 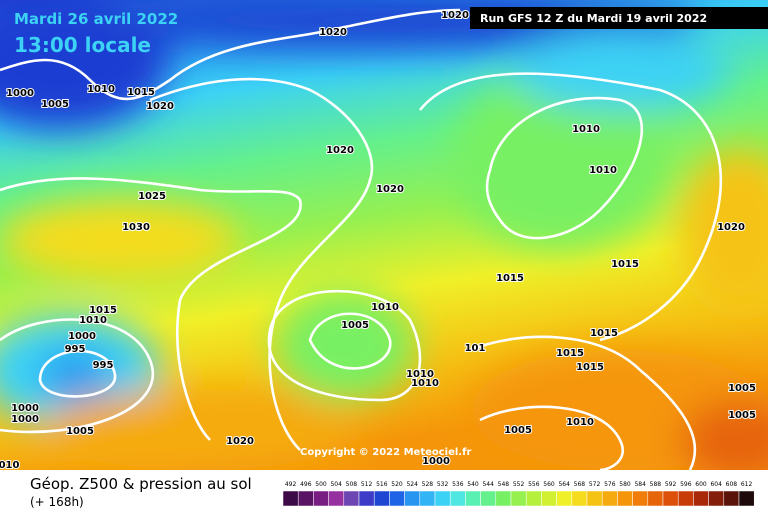 What do you see at coordinates (152, 196) in the screenshot?
I see `isobar-label: 1025` at bounding box center [152, 196].